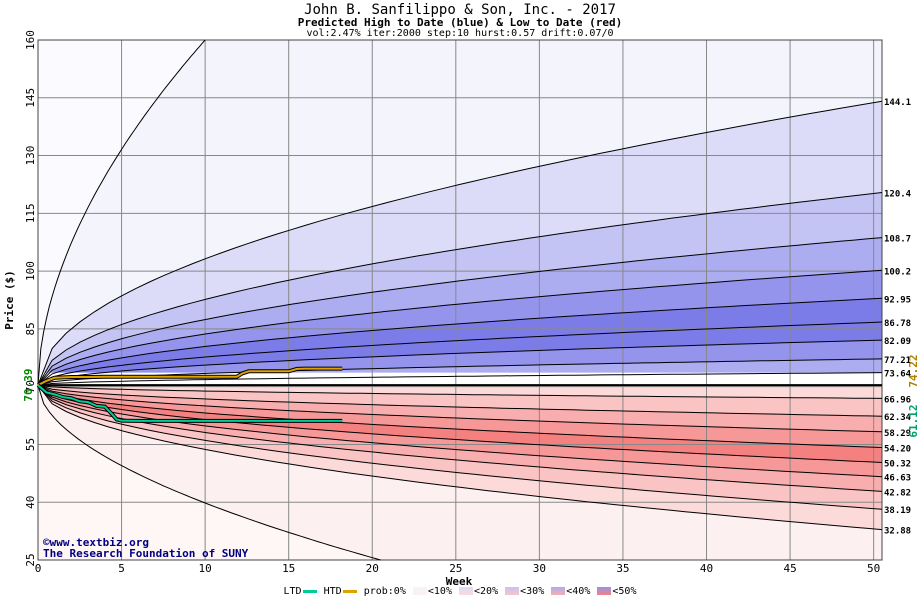  I want to click on start-price-label: 70.39, so click(28, 384).